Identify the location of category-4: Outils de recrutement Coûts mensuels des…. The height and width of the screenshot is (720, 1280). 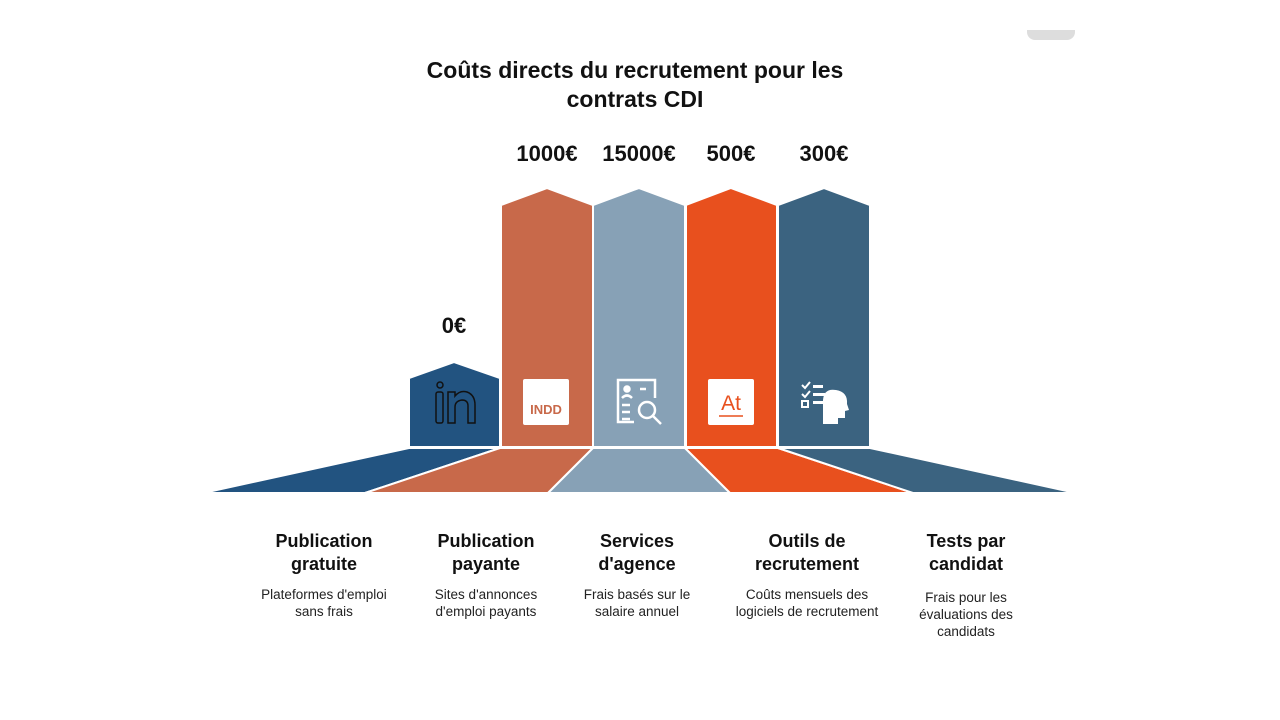
(807, 575).